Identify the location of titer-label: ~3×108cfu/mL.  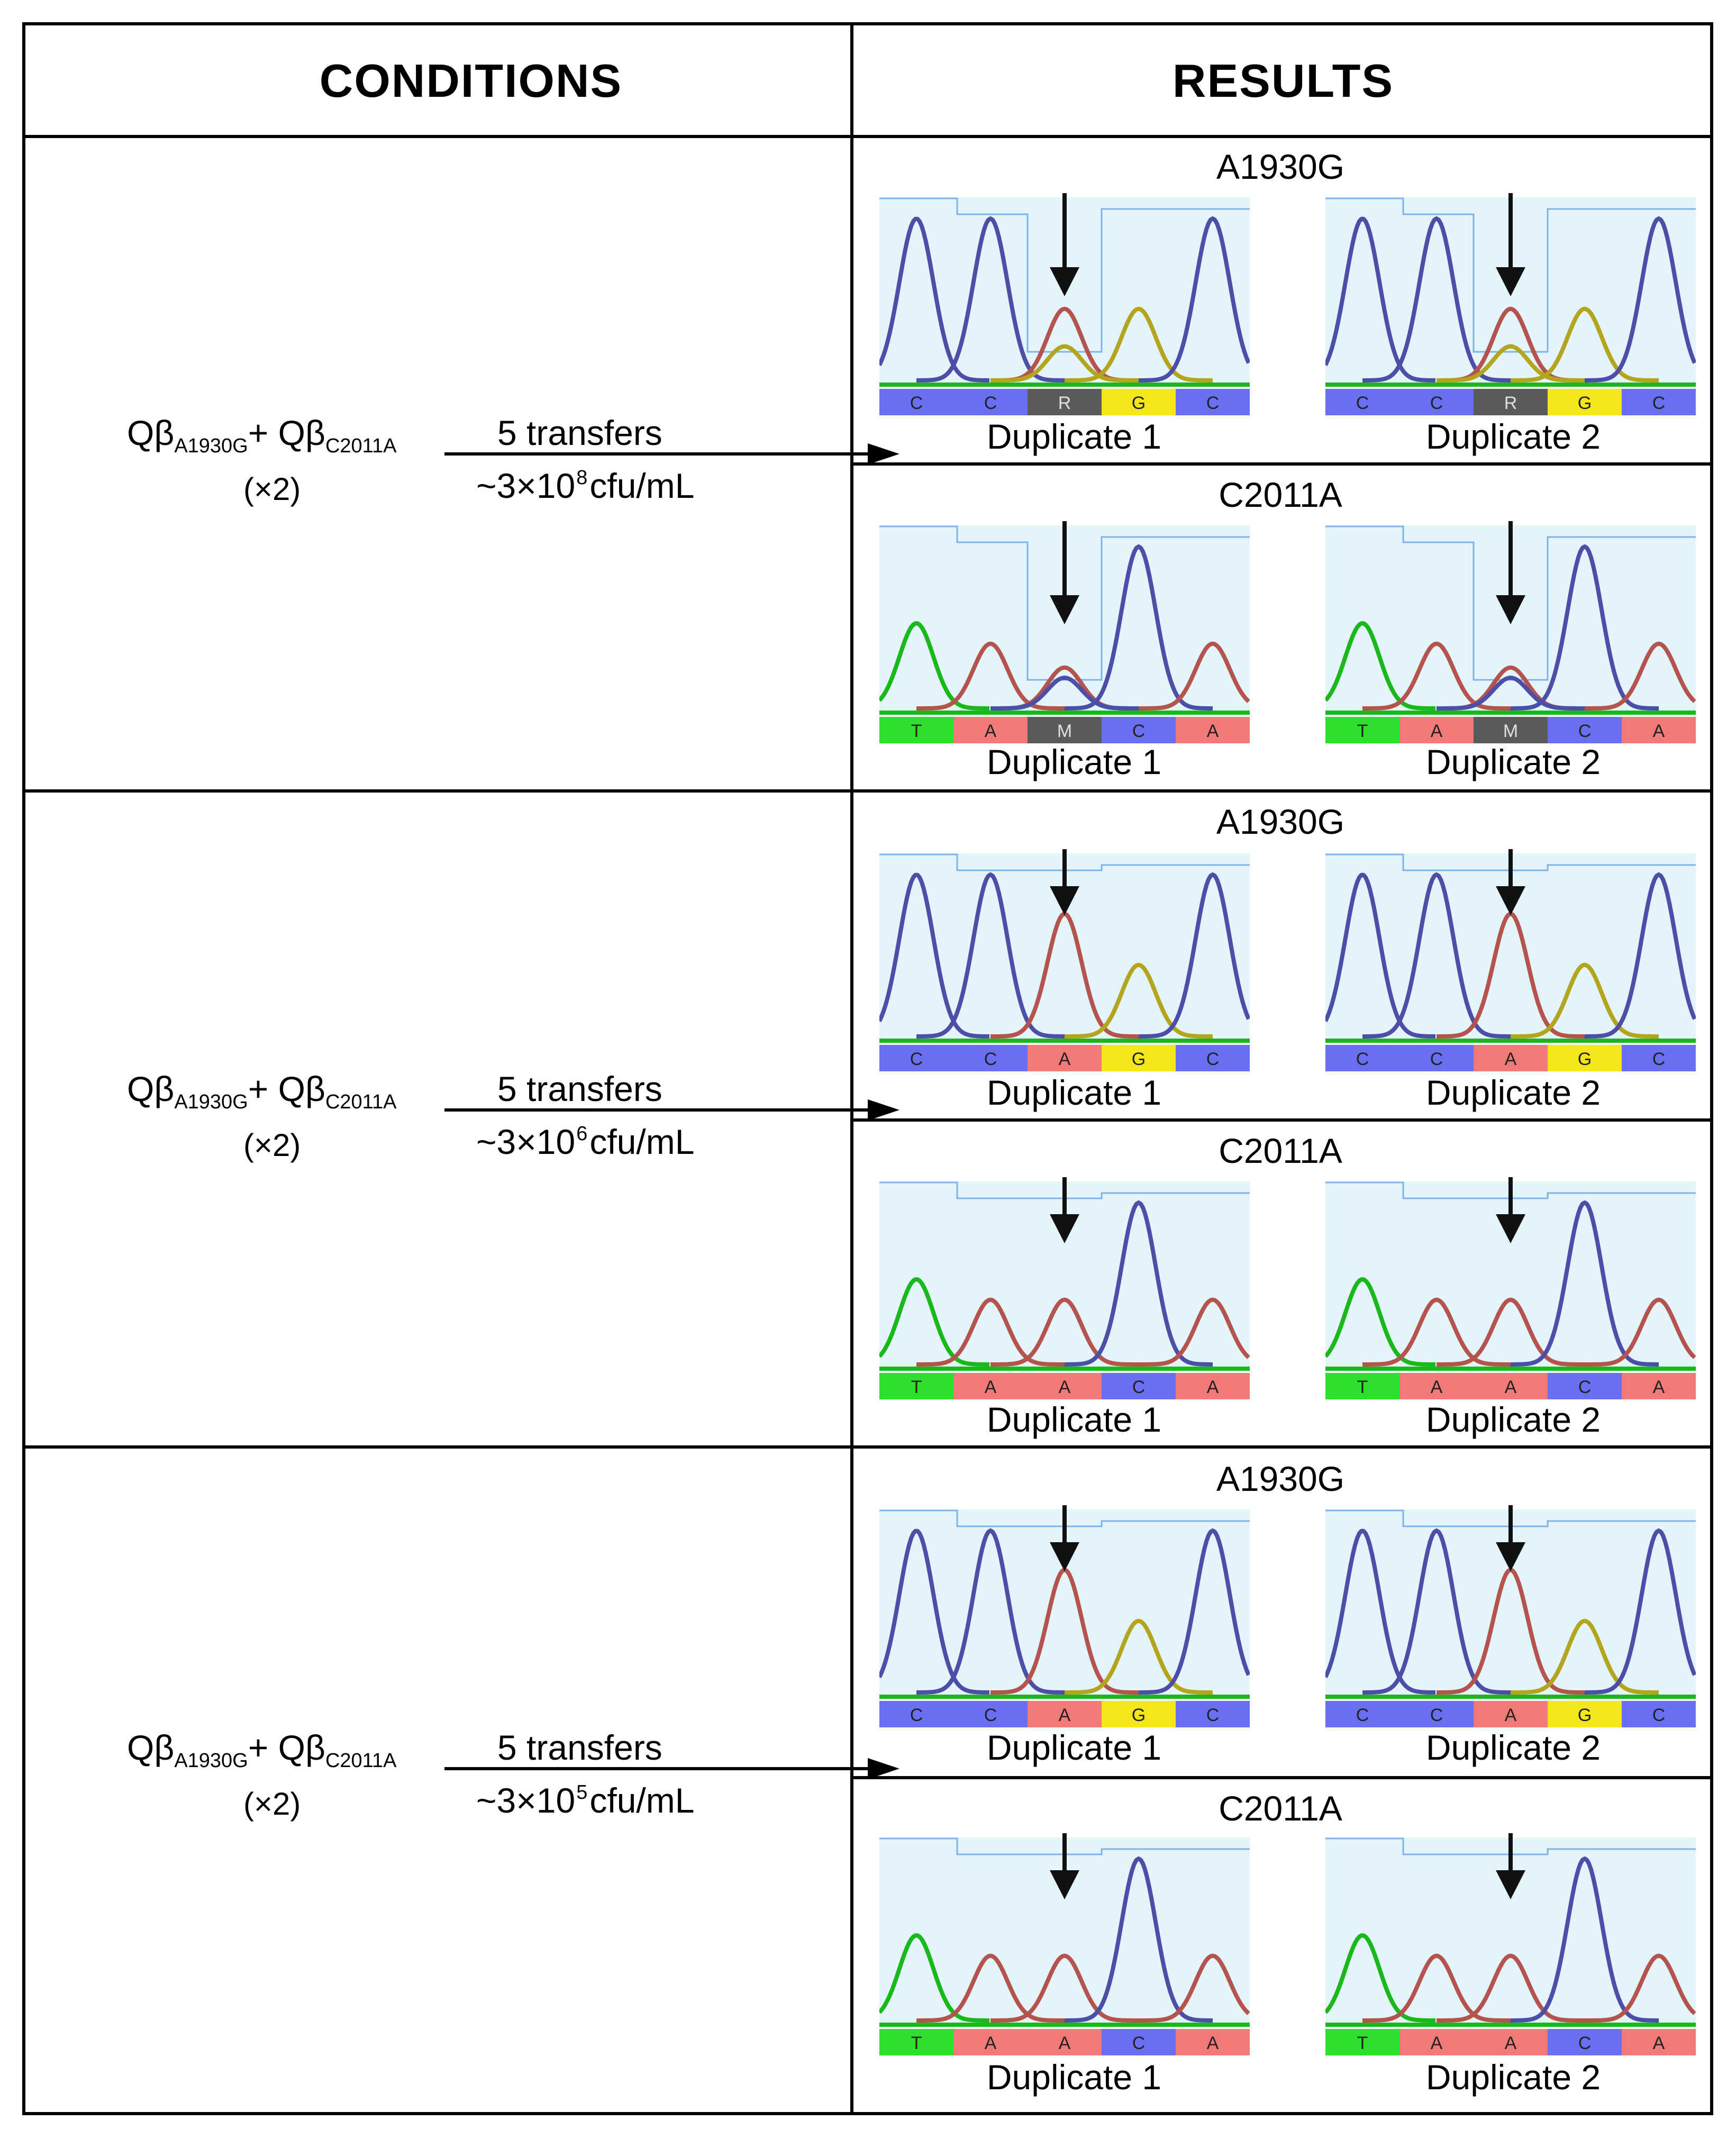
(586, 485).